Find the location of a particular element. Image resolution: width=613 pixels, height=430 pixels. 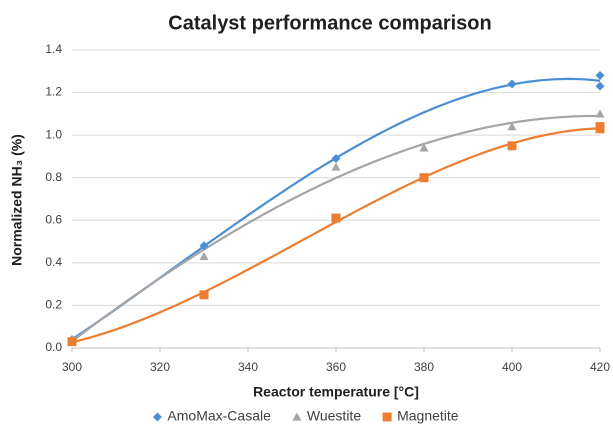

x-tick-label: 300 is located at coordinates (72, 367).